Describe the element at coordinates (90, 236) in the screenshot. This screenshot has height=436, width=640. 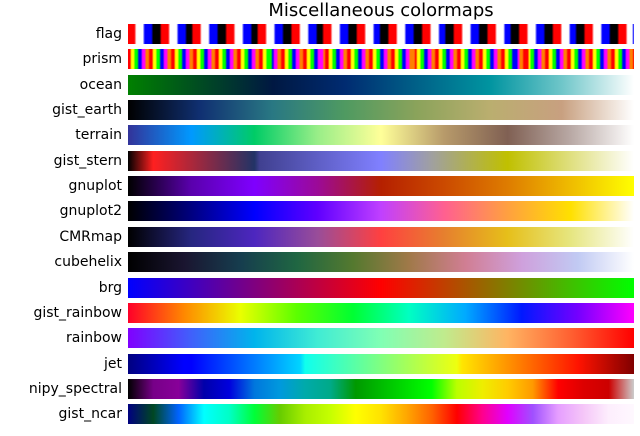
I see `colormap-label-cmrmap: CMRmap` at that location.